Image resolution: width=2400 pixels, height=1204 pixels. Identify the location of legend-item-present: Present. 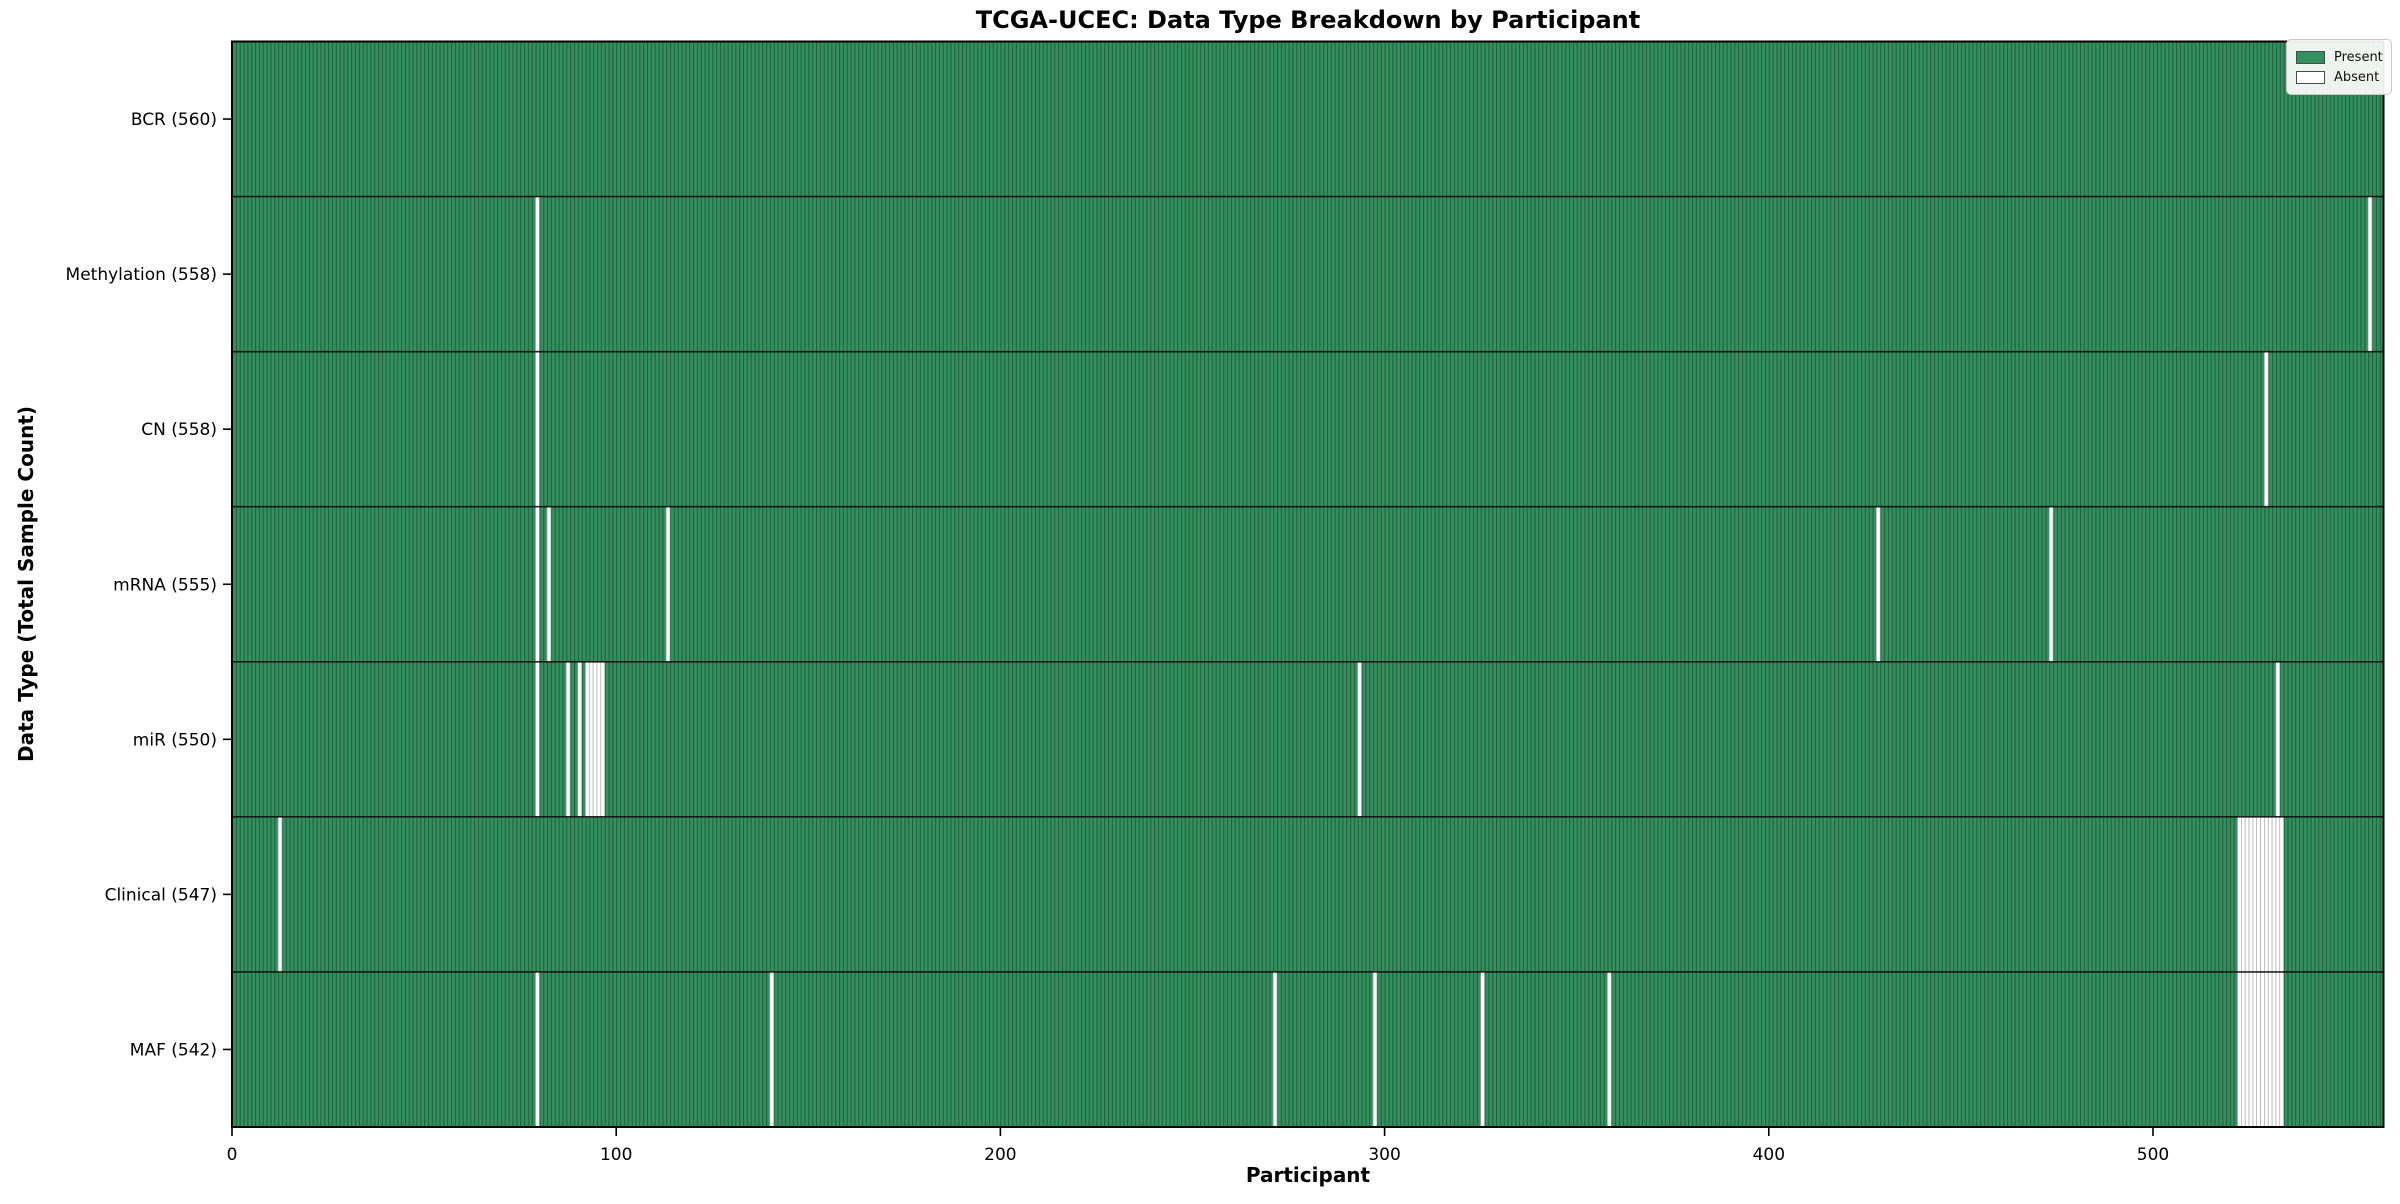
(2339, 57).